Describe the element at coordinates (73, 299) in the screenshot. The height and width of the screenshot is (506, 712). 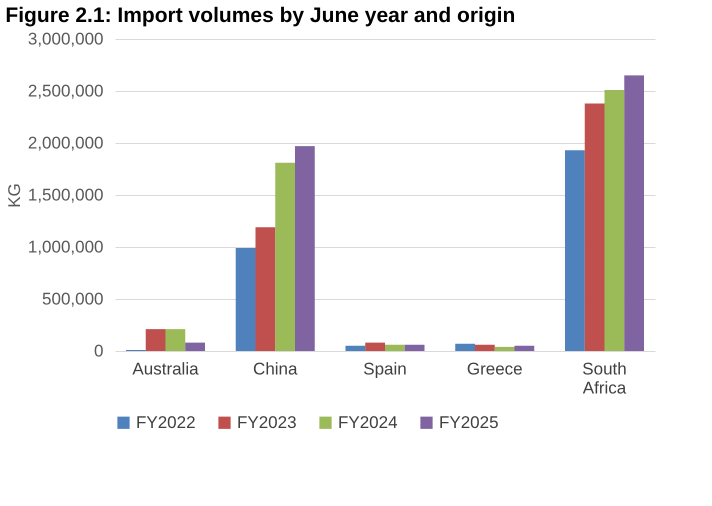
I see `y-tick-label: 500,000` at that location.